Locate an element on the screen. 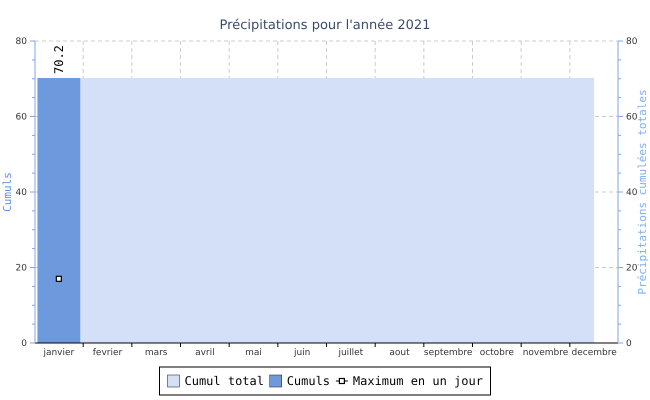  x-tick-label: fevrier is located at coordinates (107, 353).